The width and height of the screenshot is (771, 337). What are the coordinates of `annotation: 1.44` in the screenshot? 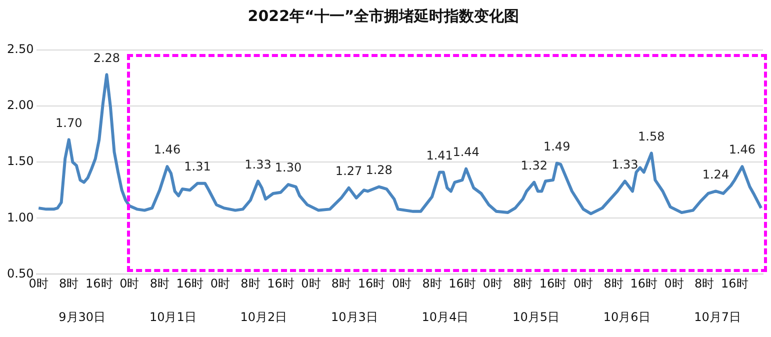 It's located at (466, 151).